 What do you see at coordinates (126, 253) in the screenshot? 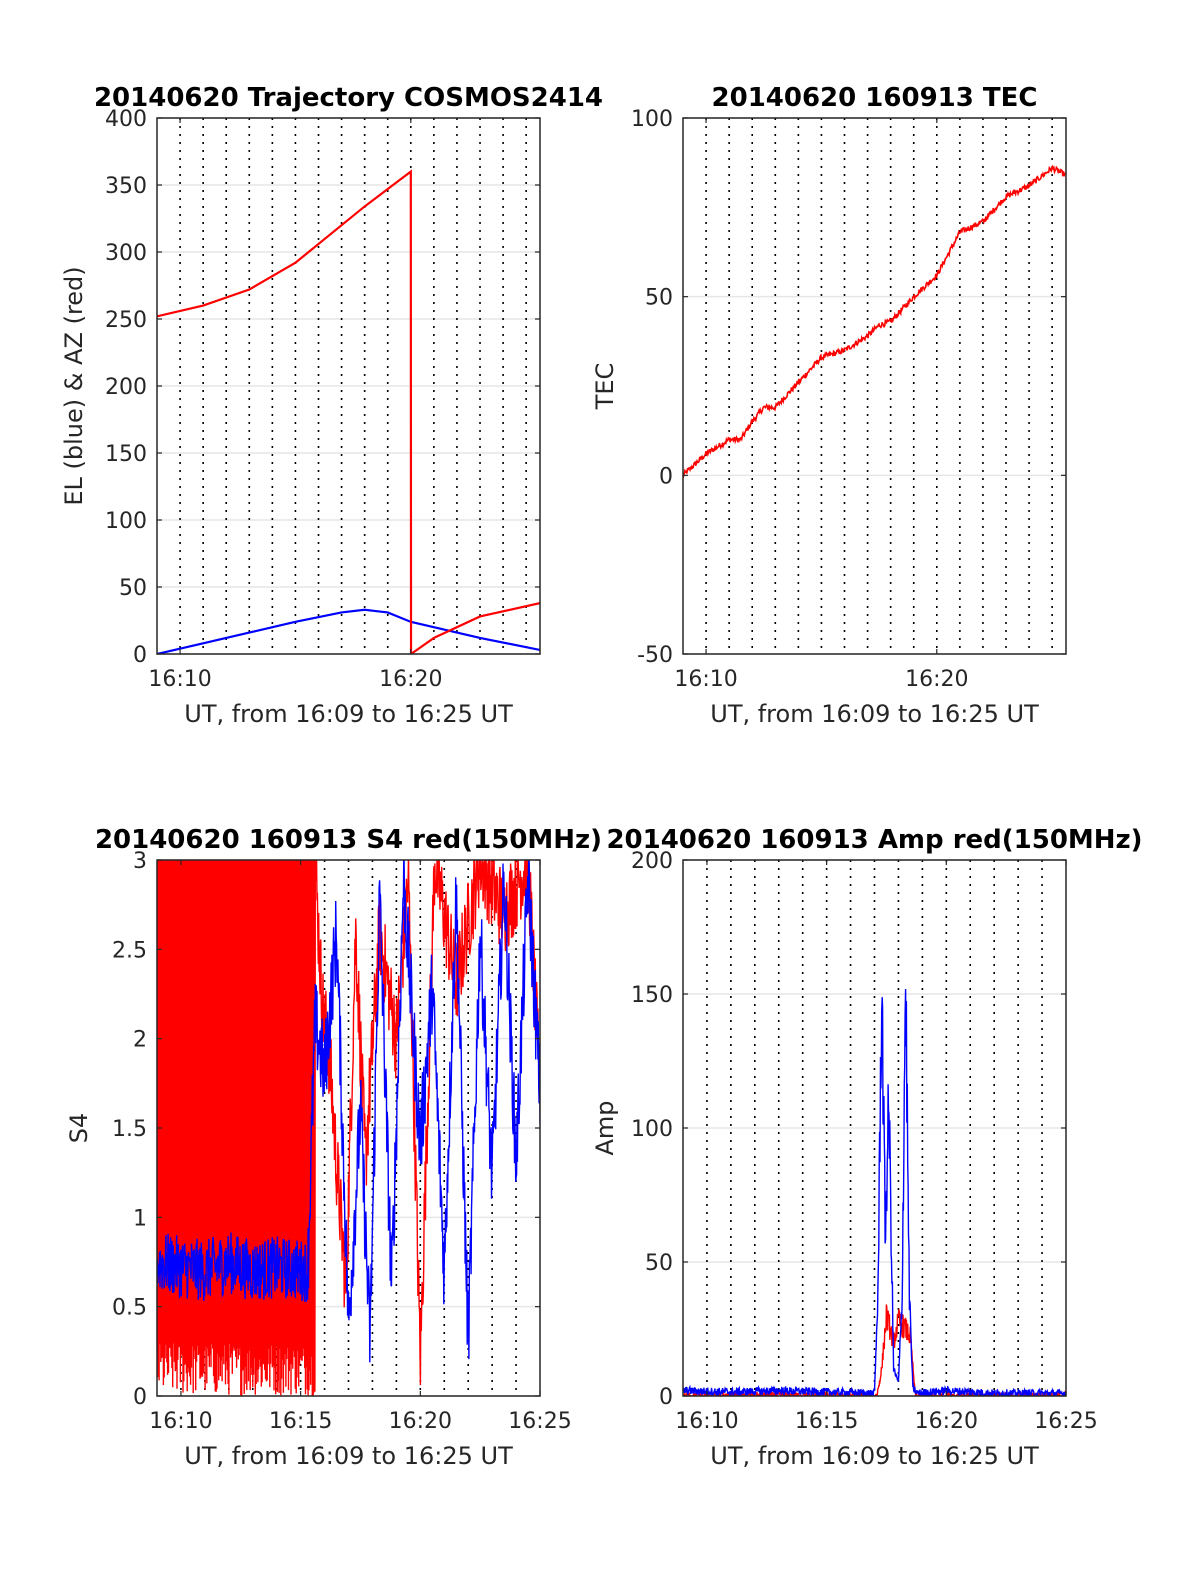
I see `y-tick-label: 300` at bounding box center [126, 253].